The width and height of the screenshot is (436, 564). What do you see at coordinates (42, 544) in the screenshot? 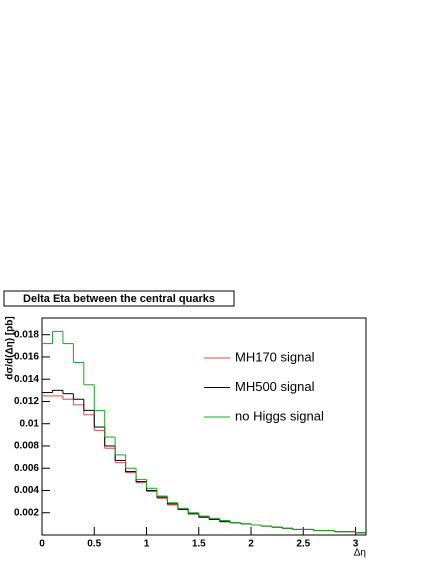
I see `x-tick-label: 0` at bounding box center [42, 544].